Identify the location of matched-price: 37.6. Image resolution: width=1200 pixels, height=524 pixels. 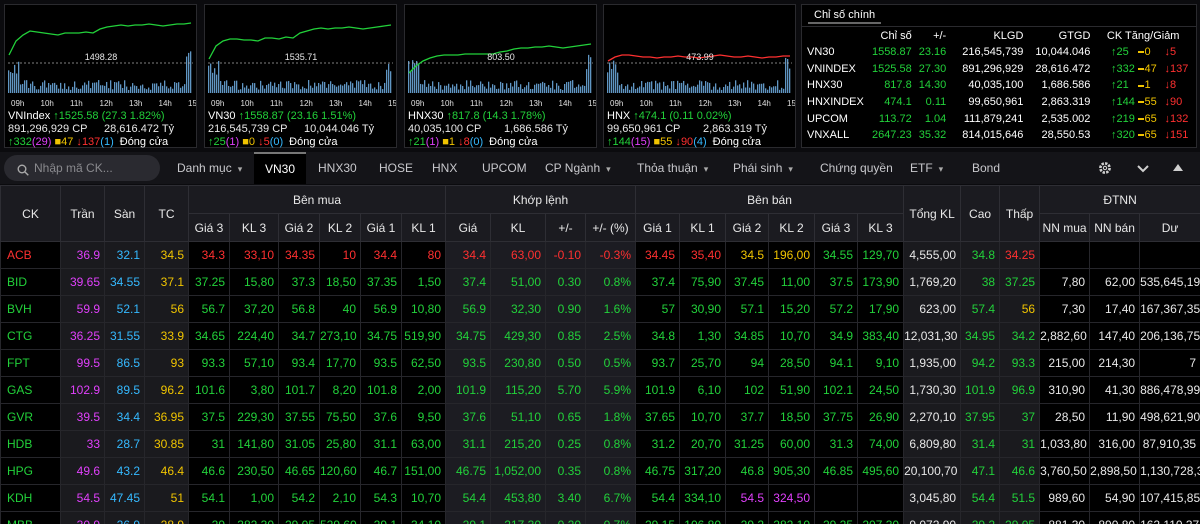
(468, 417).